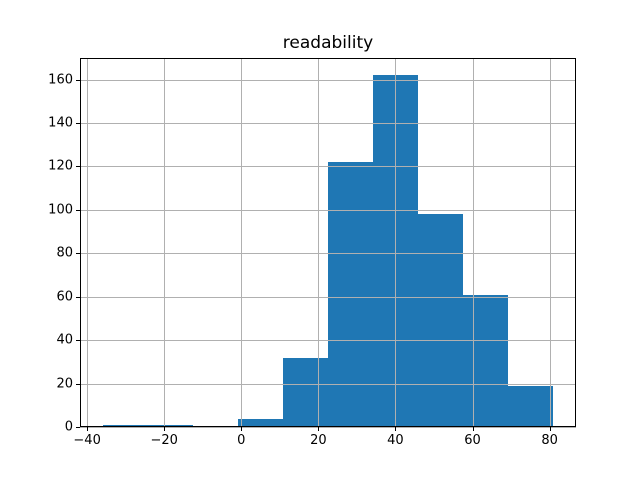 The height and width of the screenshot is (480, 640). What do you see at coordinates (549, 441) in the screenshot?
I see `x-tick-label: 80` at bounding box center [549, 441].